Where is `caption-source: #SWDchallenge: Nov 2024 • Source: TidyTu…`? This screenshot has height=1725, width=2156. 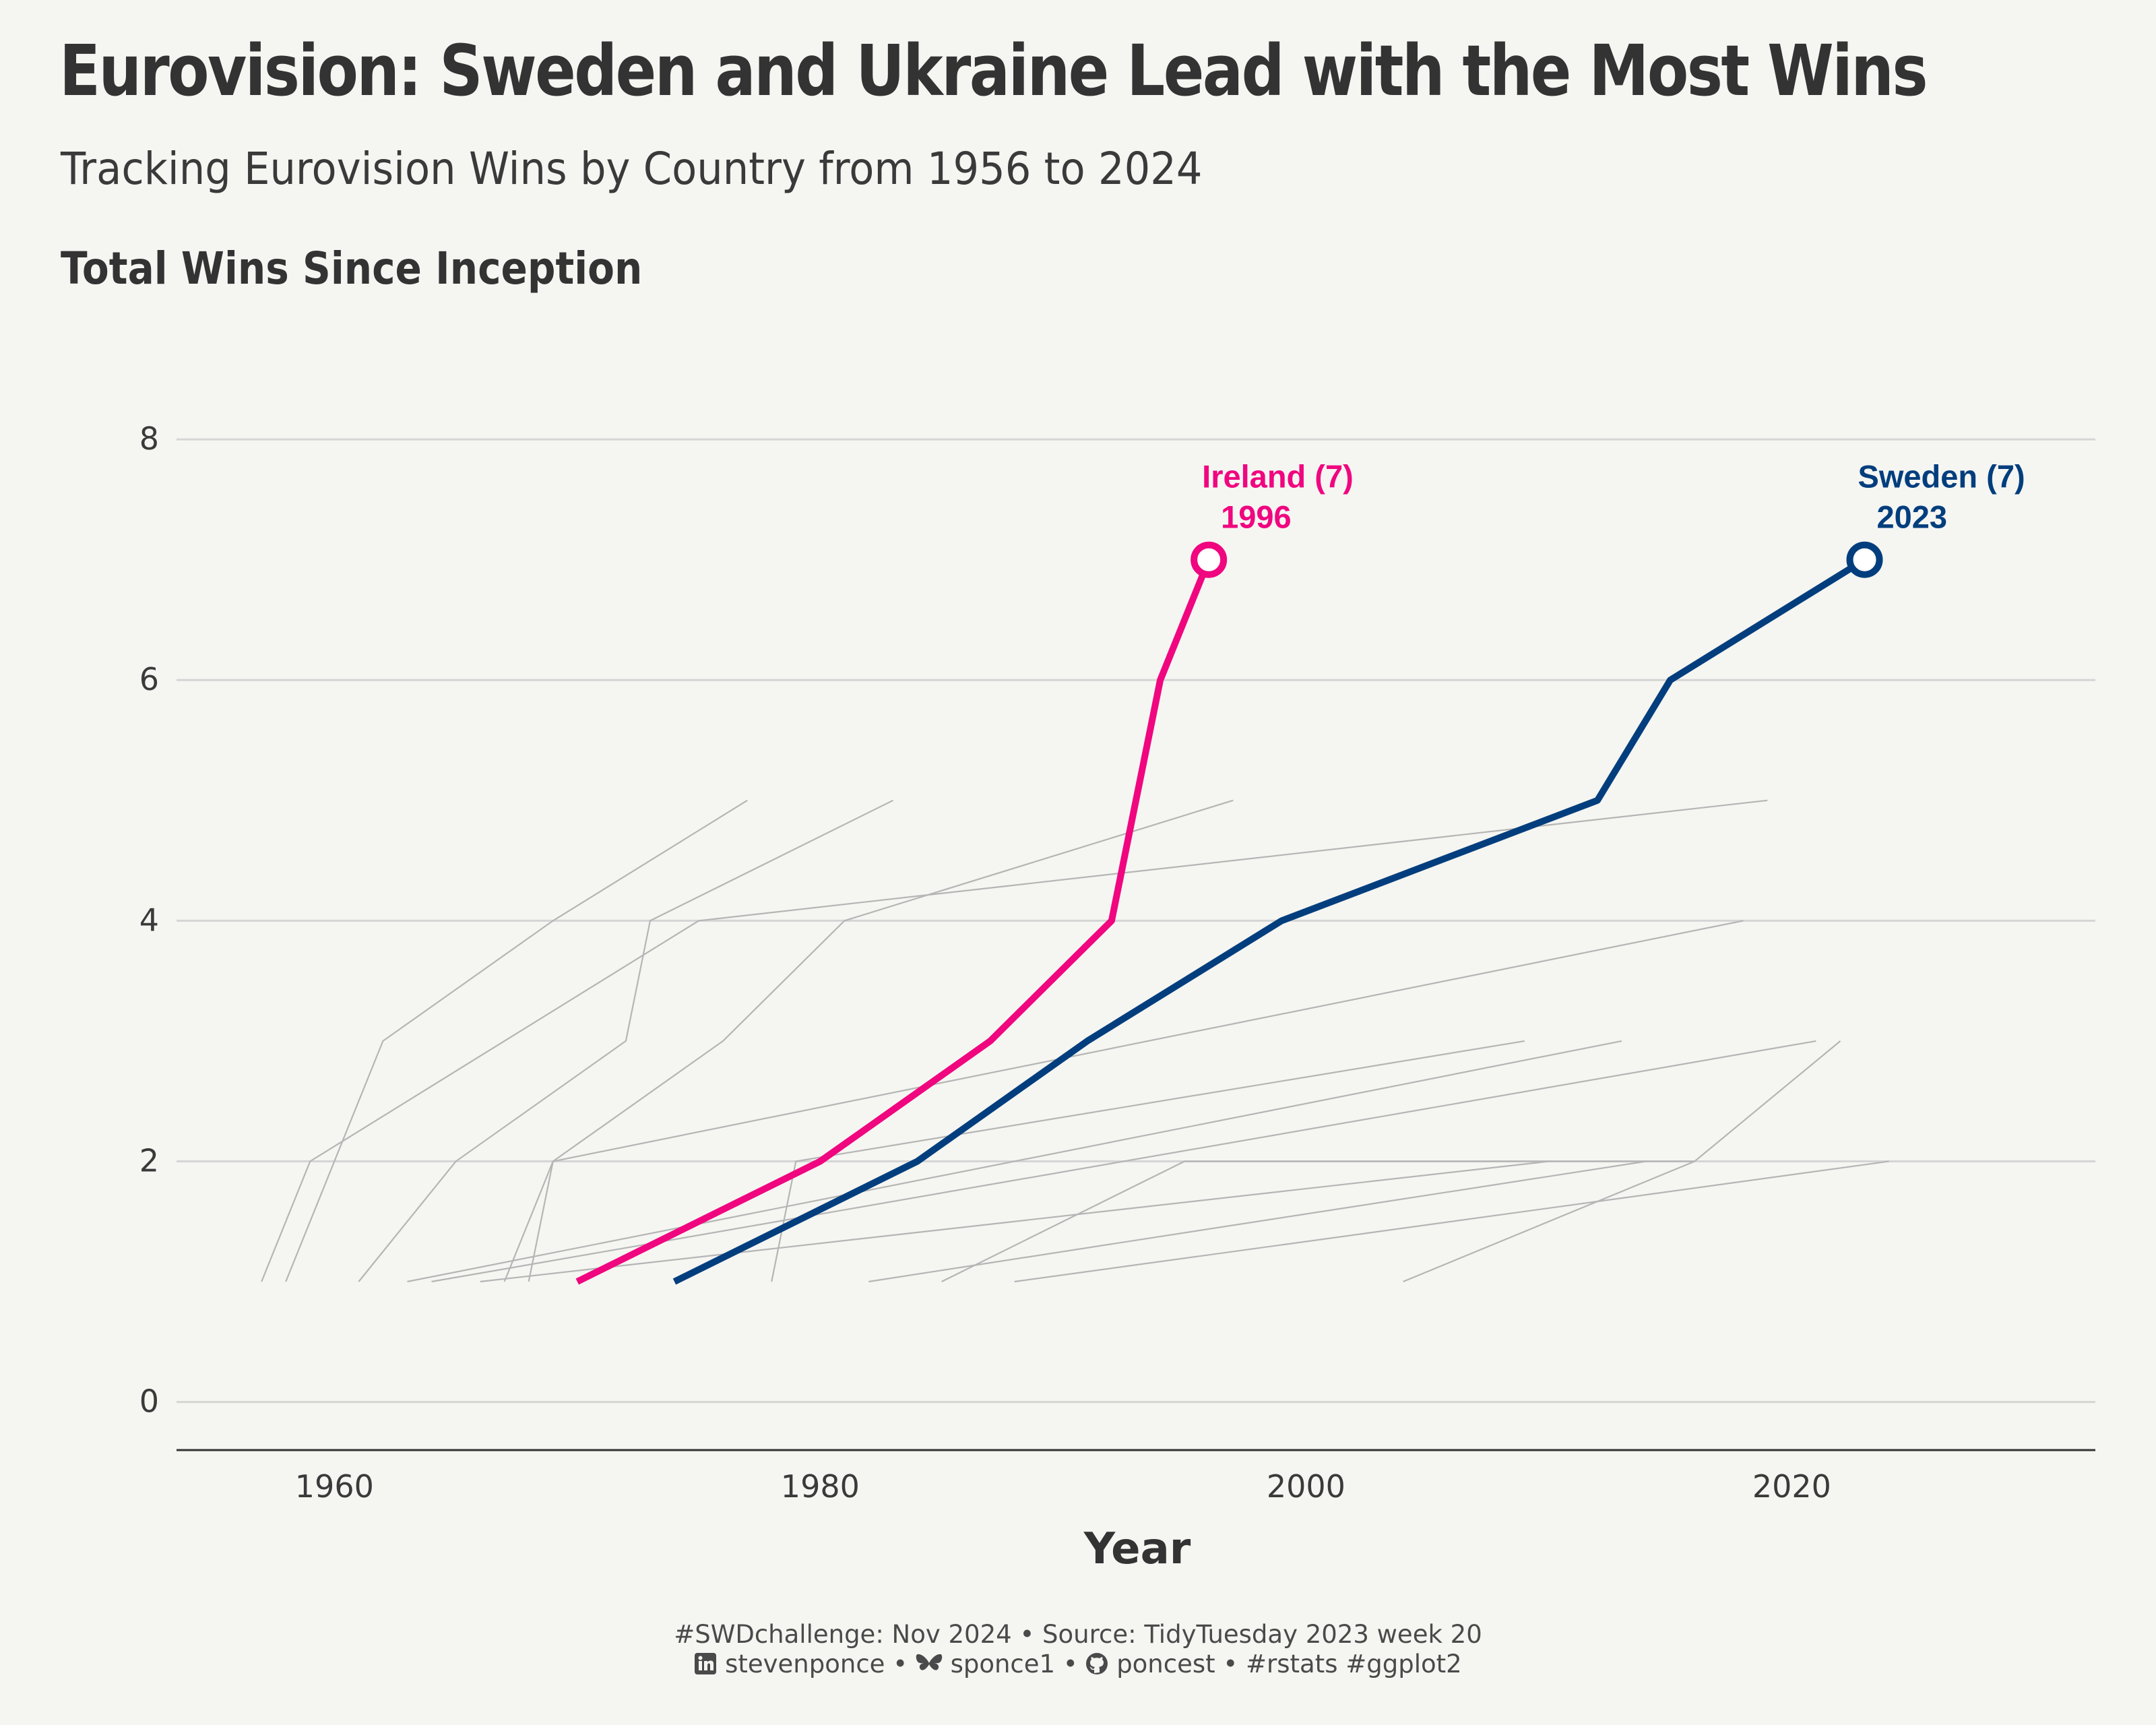 caption-source: #SWDchallenge: Nov 2024 • Source: TidyTu… is located at coordinates (1078, 1634).